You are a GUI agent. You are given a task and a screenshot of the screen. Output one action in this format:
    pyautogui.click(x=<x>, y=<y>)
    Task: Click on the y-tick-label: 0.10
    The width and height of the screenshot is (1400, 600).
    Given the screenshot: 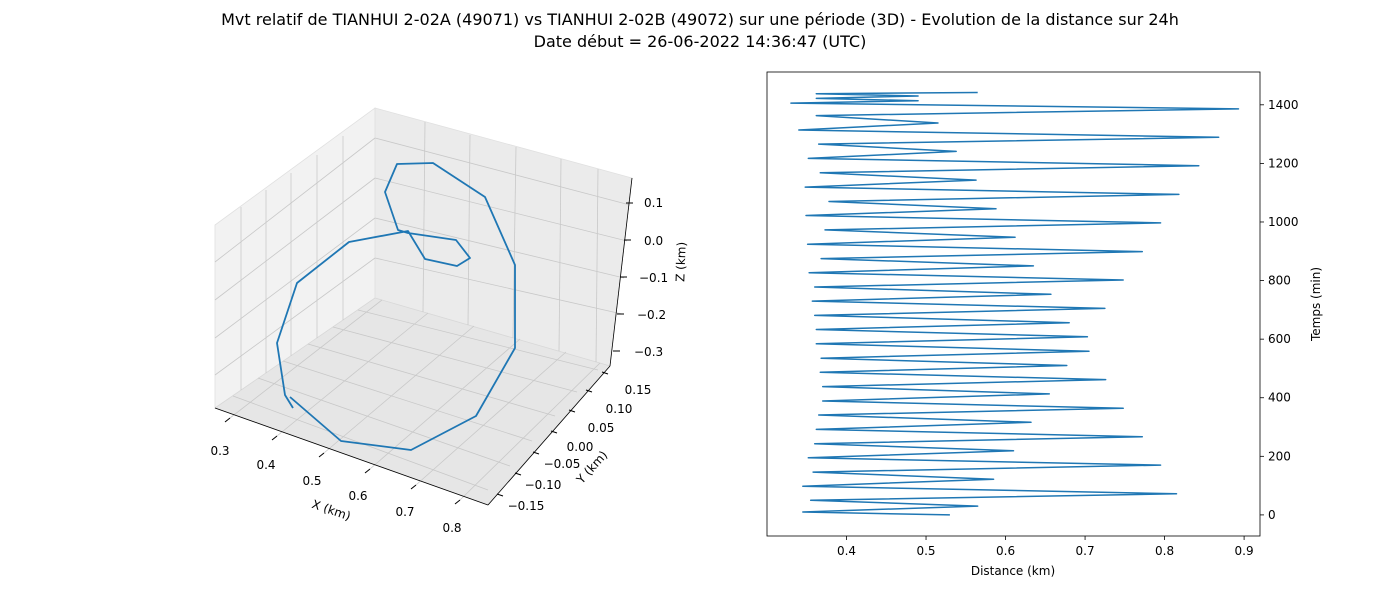 What is the action you would take?
    pyautogui.click(x=619, y=409)
    